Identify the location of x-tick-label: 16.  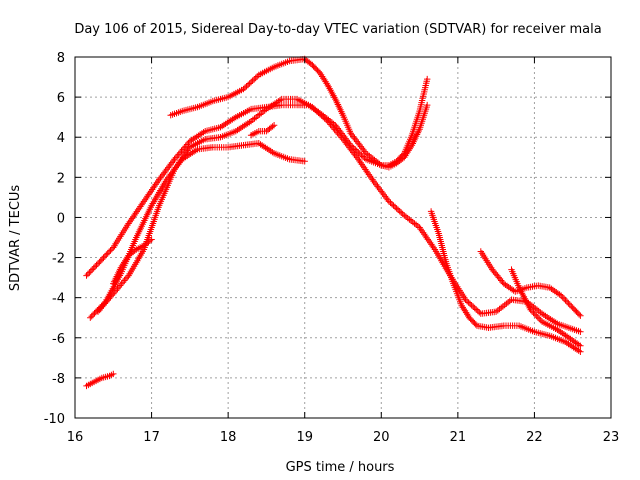
(75, 437).